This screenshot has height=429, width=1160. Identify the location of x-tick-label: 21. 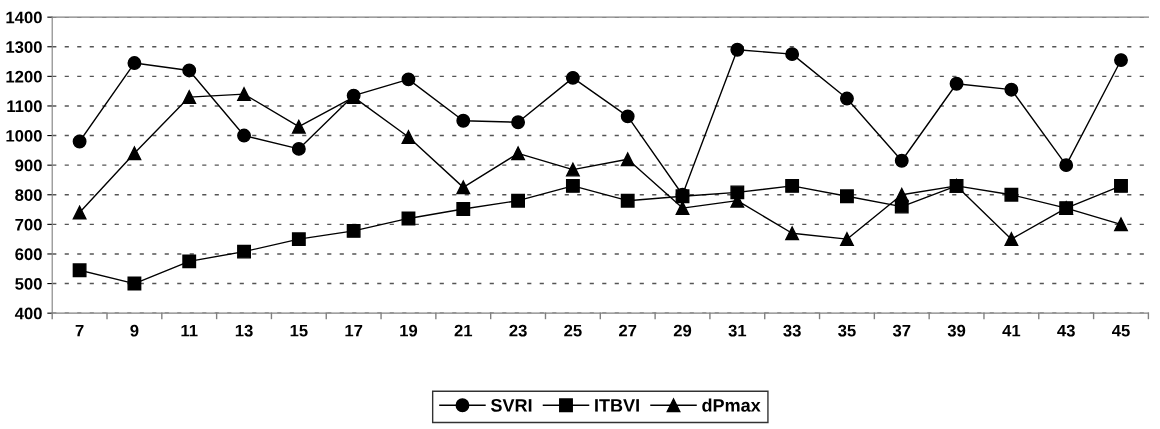
(463, 330).